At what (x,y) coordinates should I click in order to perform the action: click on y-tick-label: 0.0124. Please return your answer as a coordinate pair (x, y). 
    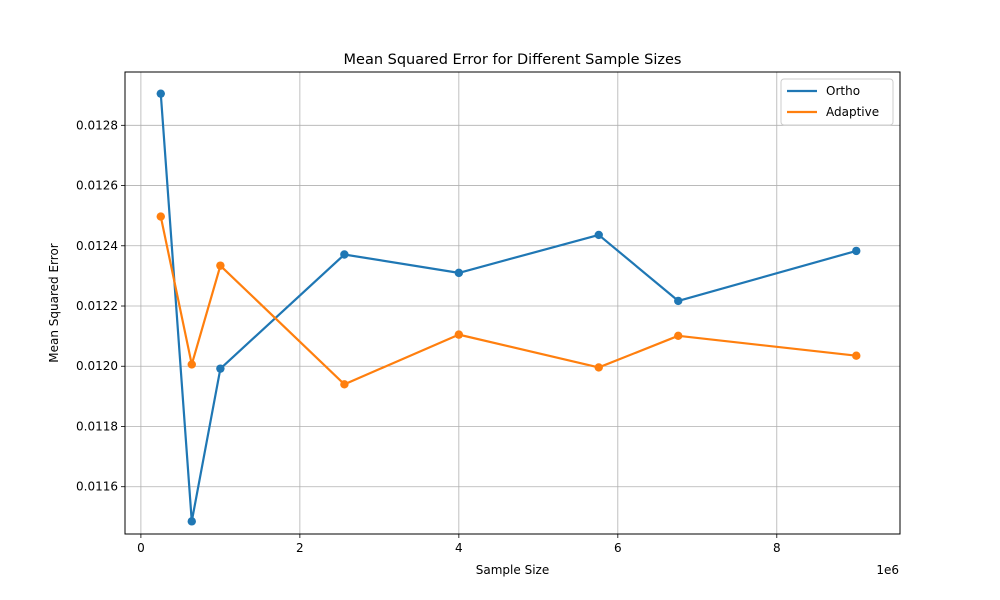
    Looking at the image, I should click on (97, 246).